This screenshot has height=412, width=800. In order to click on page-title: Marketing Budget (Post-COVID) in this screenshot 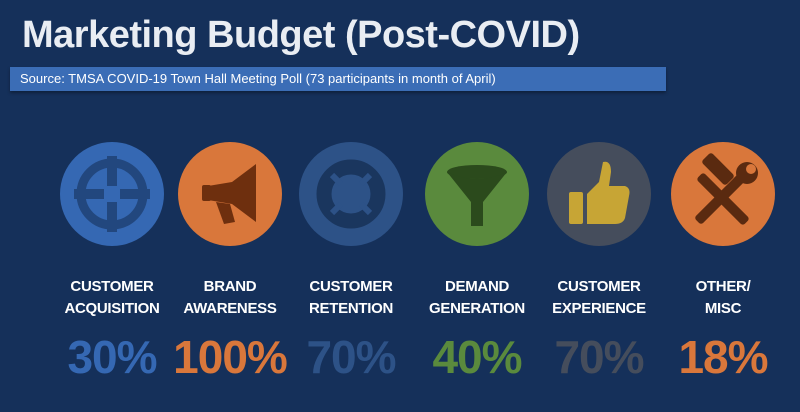, I will do `click(301, 35)`.